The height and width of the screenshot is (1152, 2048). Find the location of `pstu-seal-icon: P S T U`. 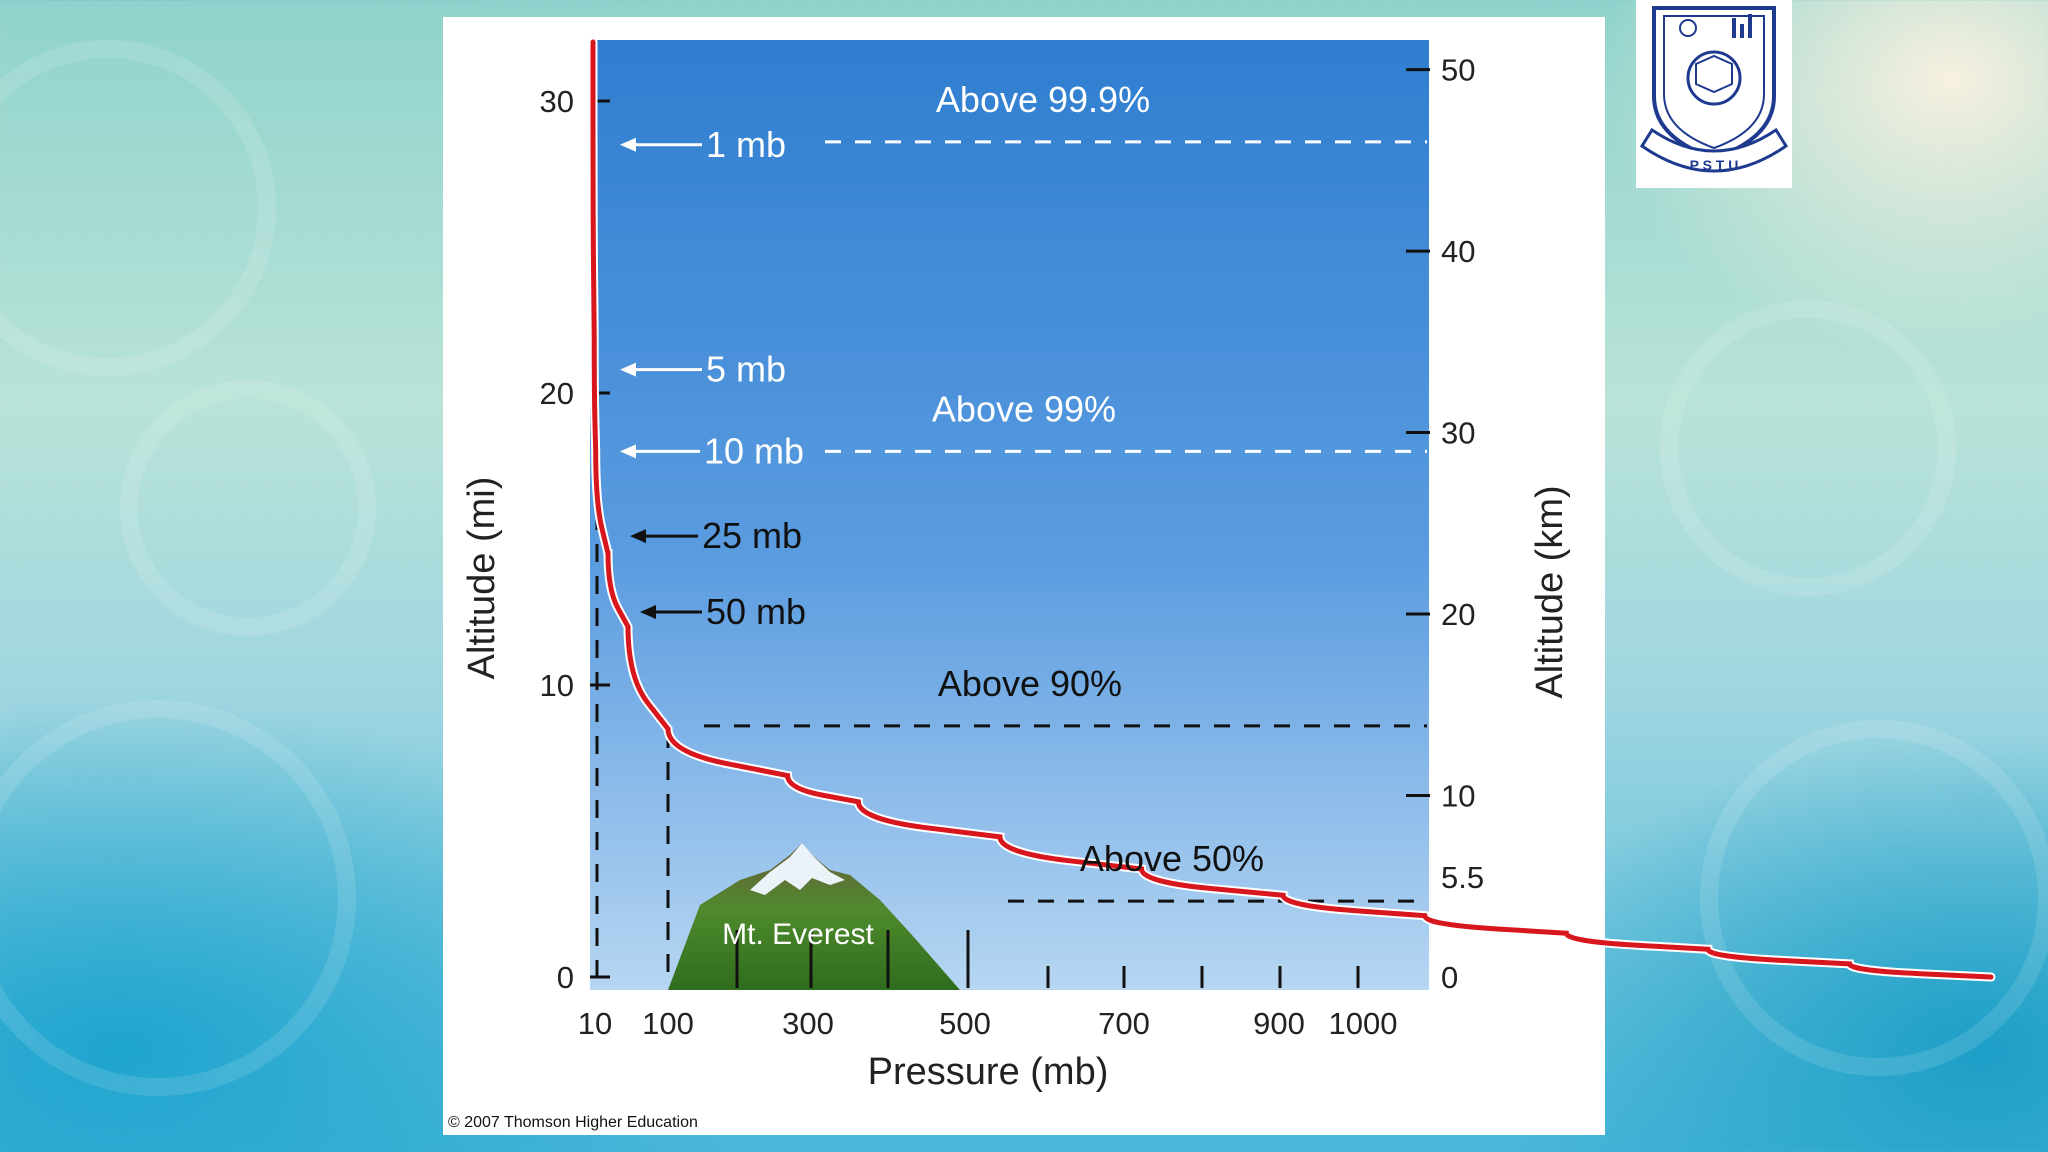

pstu-seal-icon: P S T U is located at coordinates (1714, 89).